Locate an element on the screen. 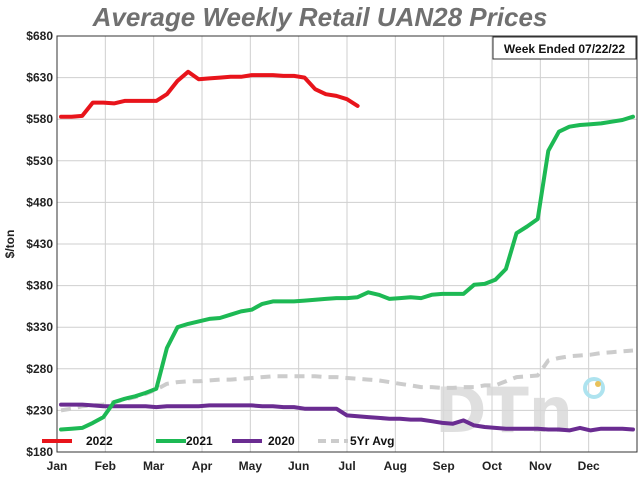 The height and width of the screenshot is (480, 640). x-tick-label: Jul is located at coordinates (346, 466).